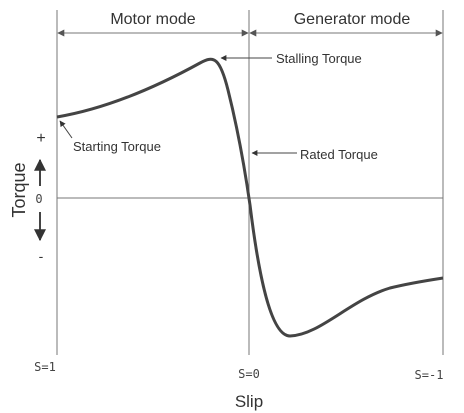  What do you see at coordinates (352, 19) in the screenshot?
I see `generator-mode: Generator mode` at bounding box center [352, 19].